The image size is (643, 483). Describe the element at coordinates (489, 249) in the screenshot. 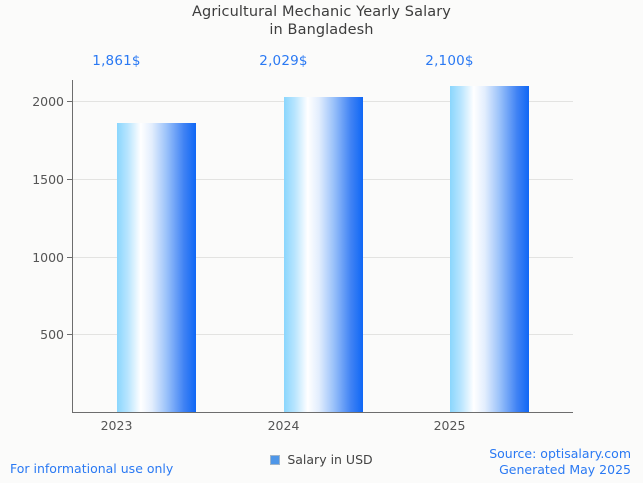

I see `bar-2025` at that location.